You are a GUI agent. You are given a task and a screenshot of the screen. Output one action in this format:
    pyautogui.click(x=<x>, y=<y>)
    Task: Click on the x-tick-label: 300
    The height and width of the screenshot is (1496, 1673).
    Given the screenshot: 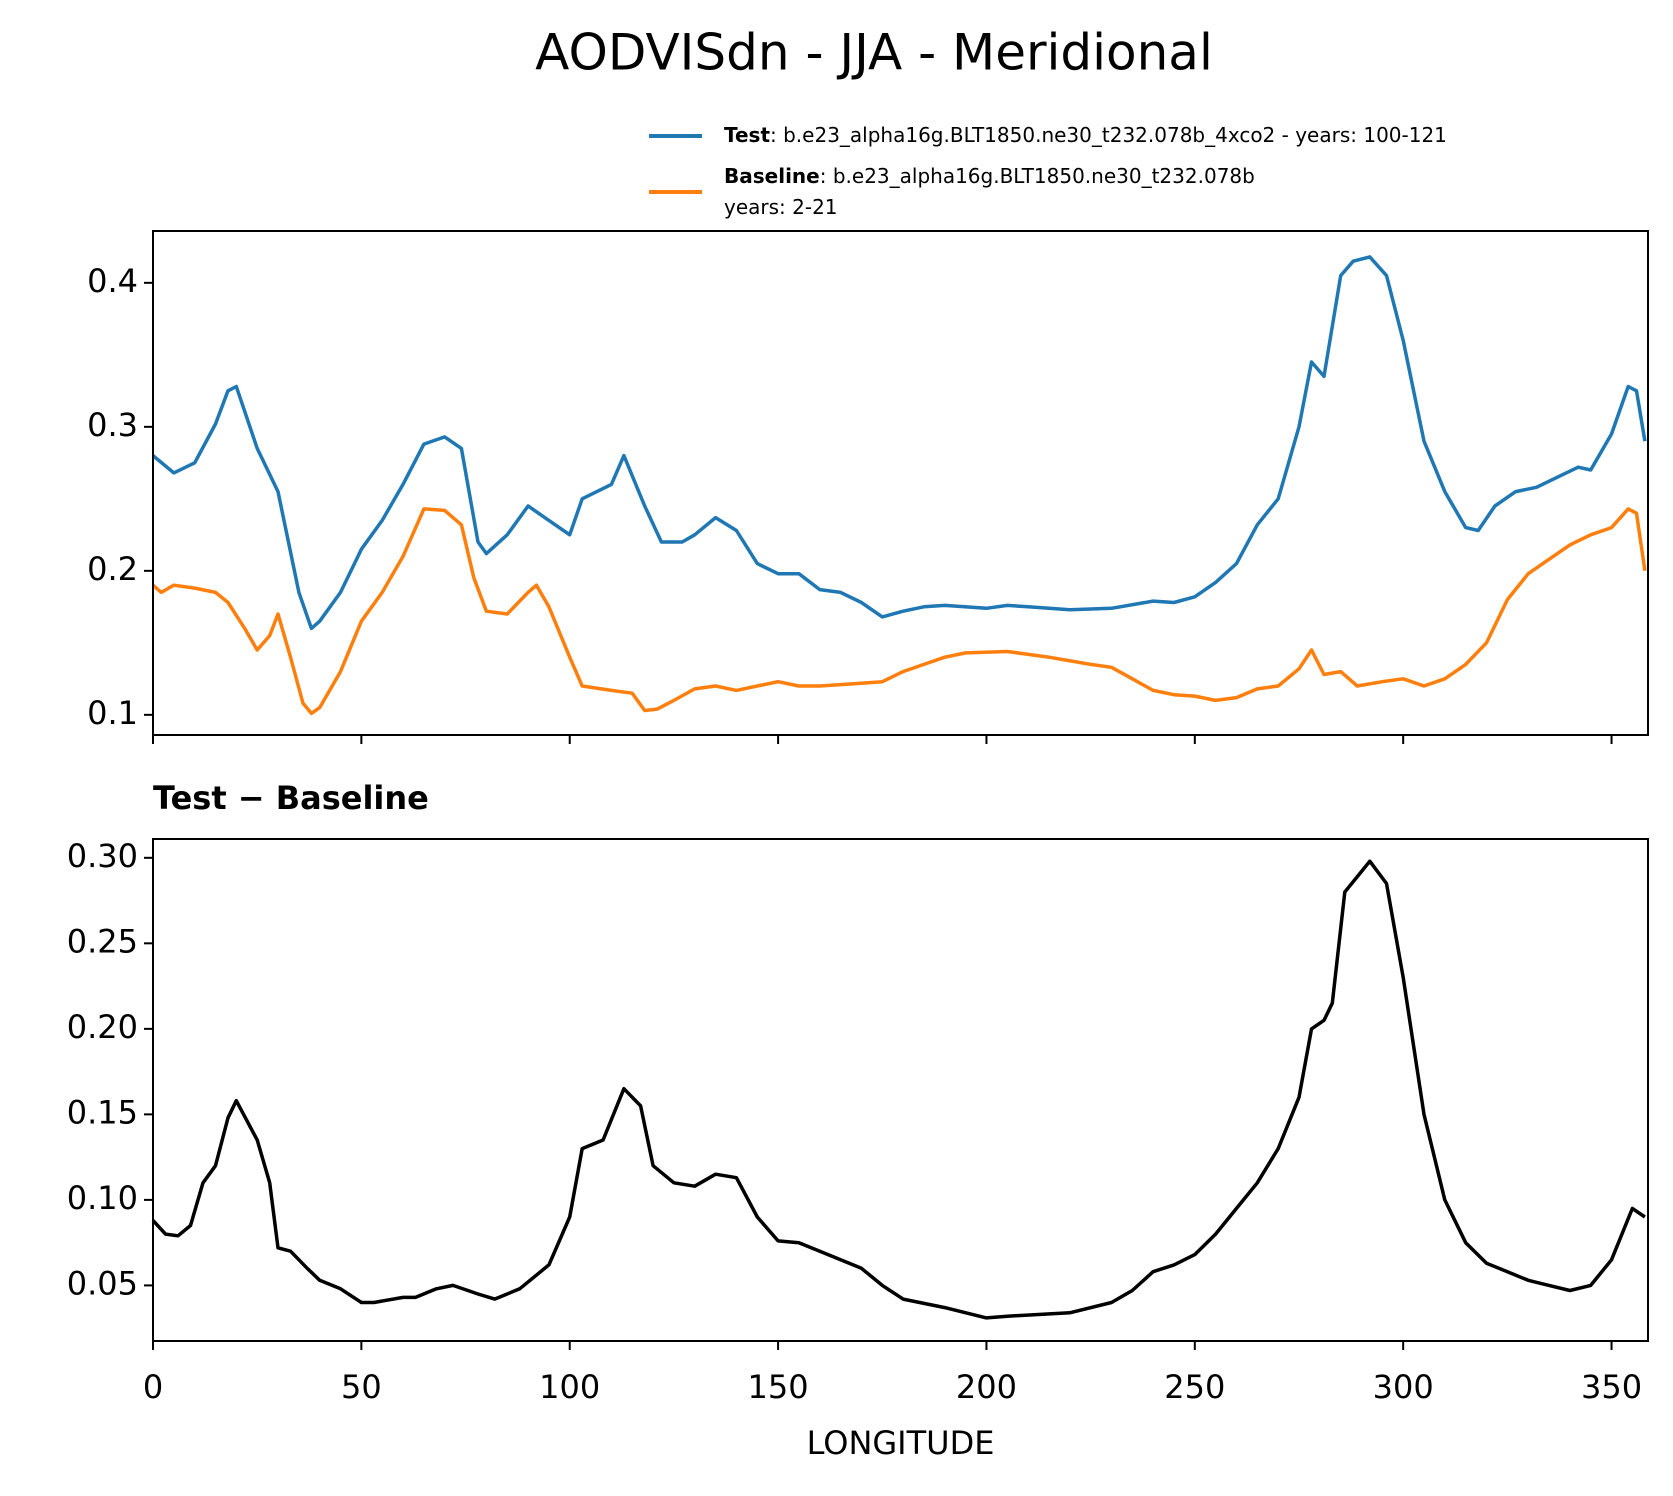 What is the action you would take?
    pyautogui.click(x=1403, y=1387)
    